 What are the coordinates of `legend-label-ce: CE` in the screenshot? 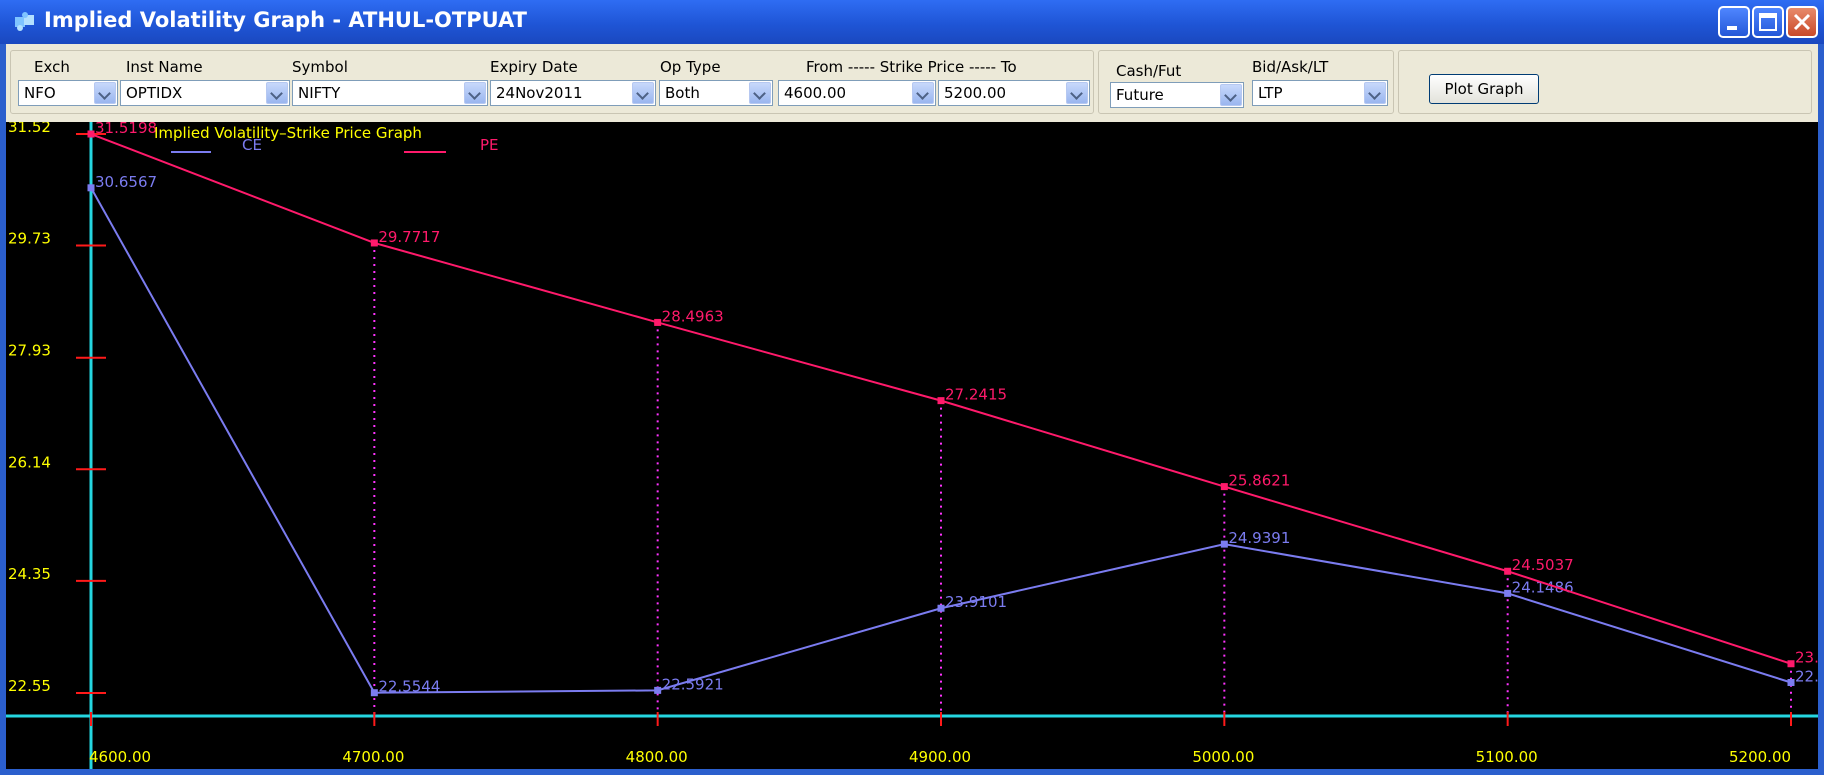 It's located at (252, 145).